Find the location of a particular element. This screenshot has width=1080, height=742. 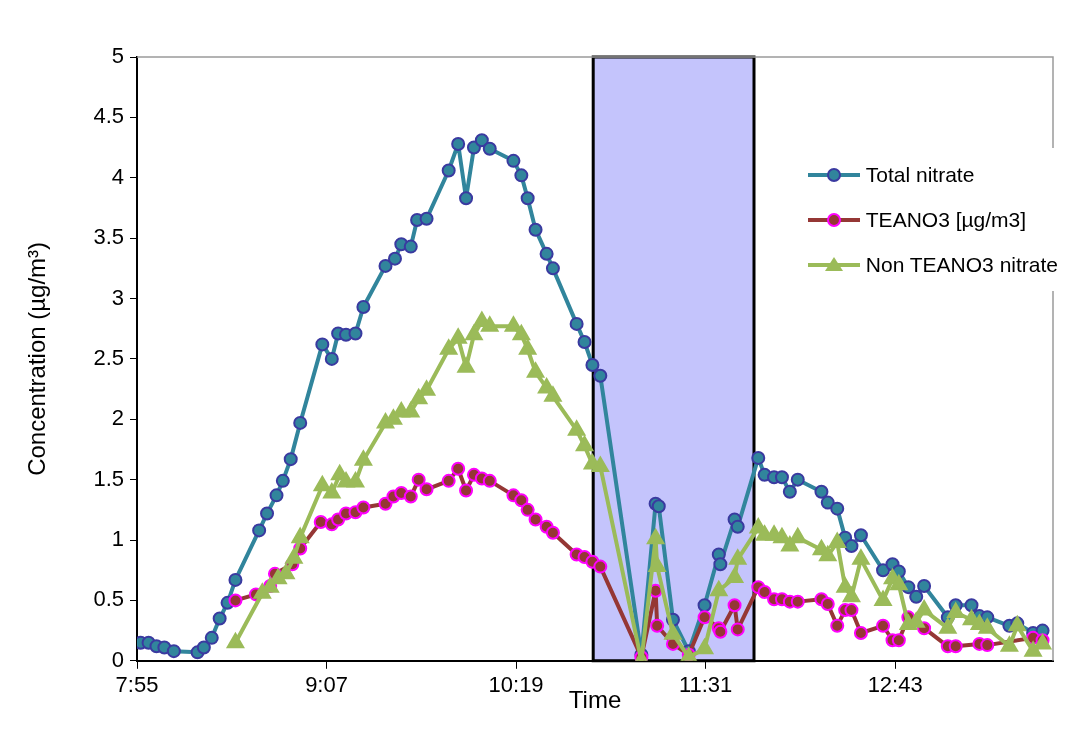

y-tick-label: 0 is located at coordinates (117, 659).